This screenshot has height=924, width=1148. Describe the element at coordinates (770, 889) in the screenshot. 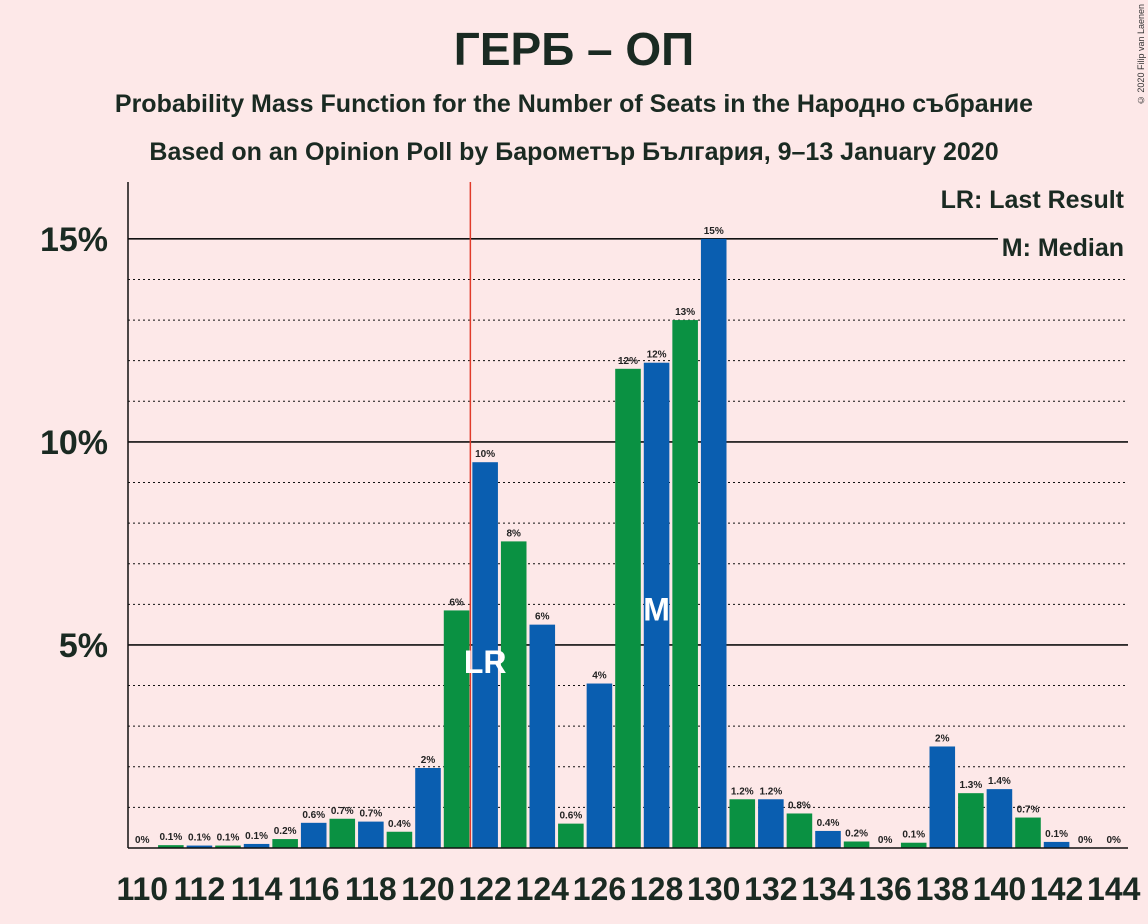

I see `x-tick-label: 132` at that location.